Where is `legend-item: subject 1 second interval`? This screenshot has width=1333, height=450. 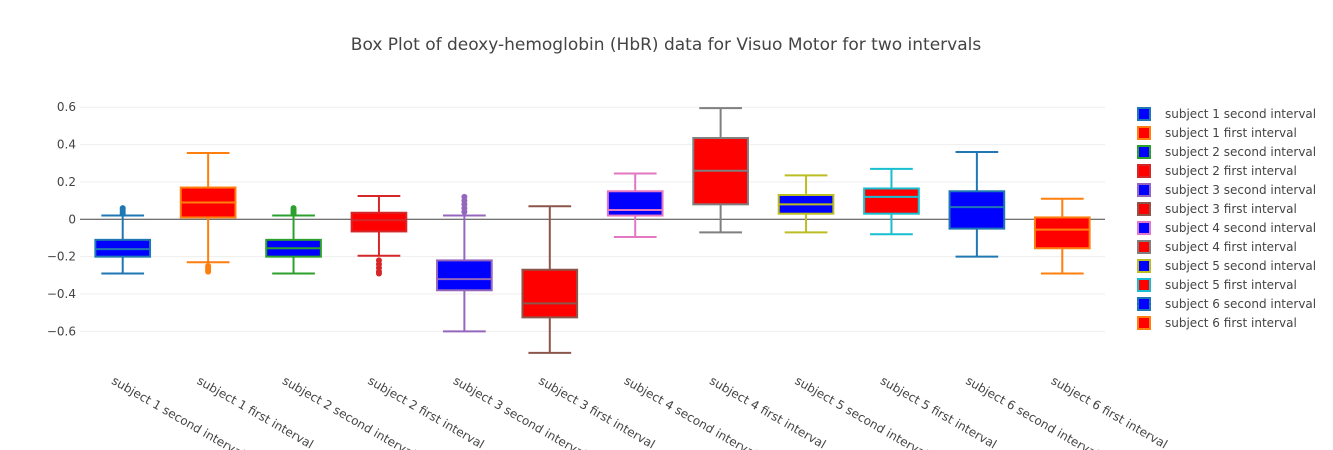
legend-item: subject 1 second interval is located at coordinates (1226, 114).